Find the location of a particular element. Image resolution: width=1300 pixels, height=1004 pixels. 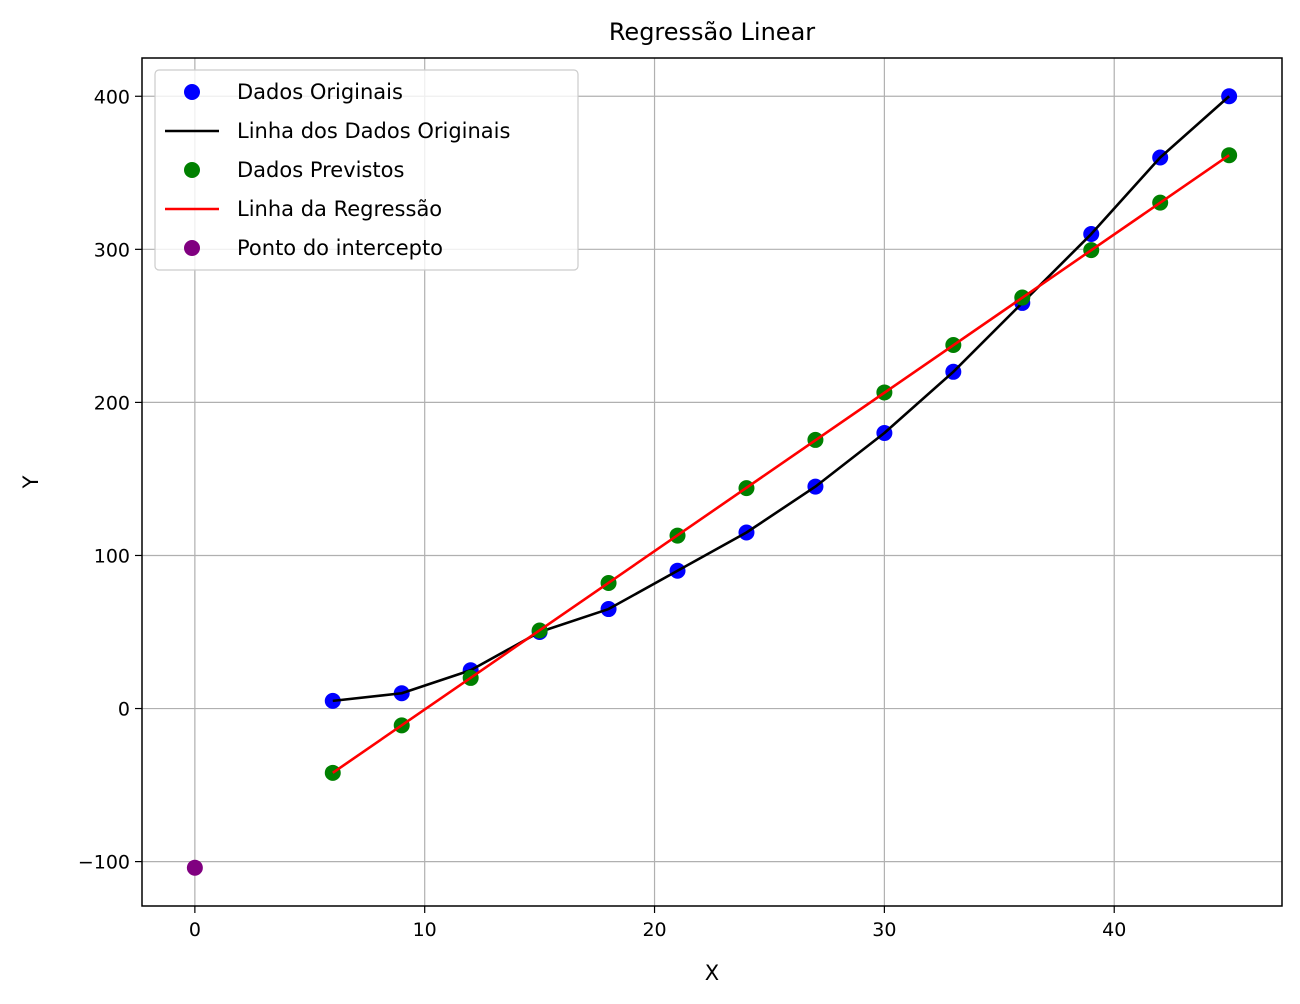

y-tick-label: 400 is located at coordinates (112, 97).